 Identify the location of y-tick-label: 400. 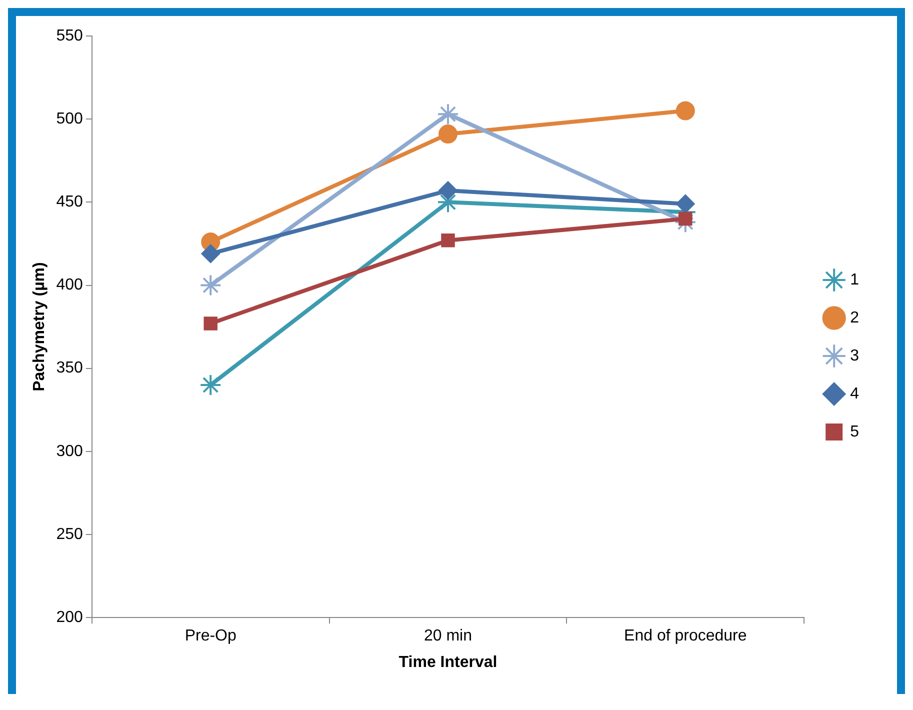
(69, 285).